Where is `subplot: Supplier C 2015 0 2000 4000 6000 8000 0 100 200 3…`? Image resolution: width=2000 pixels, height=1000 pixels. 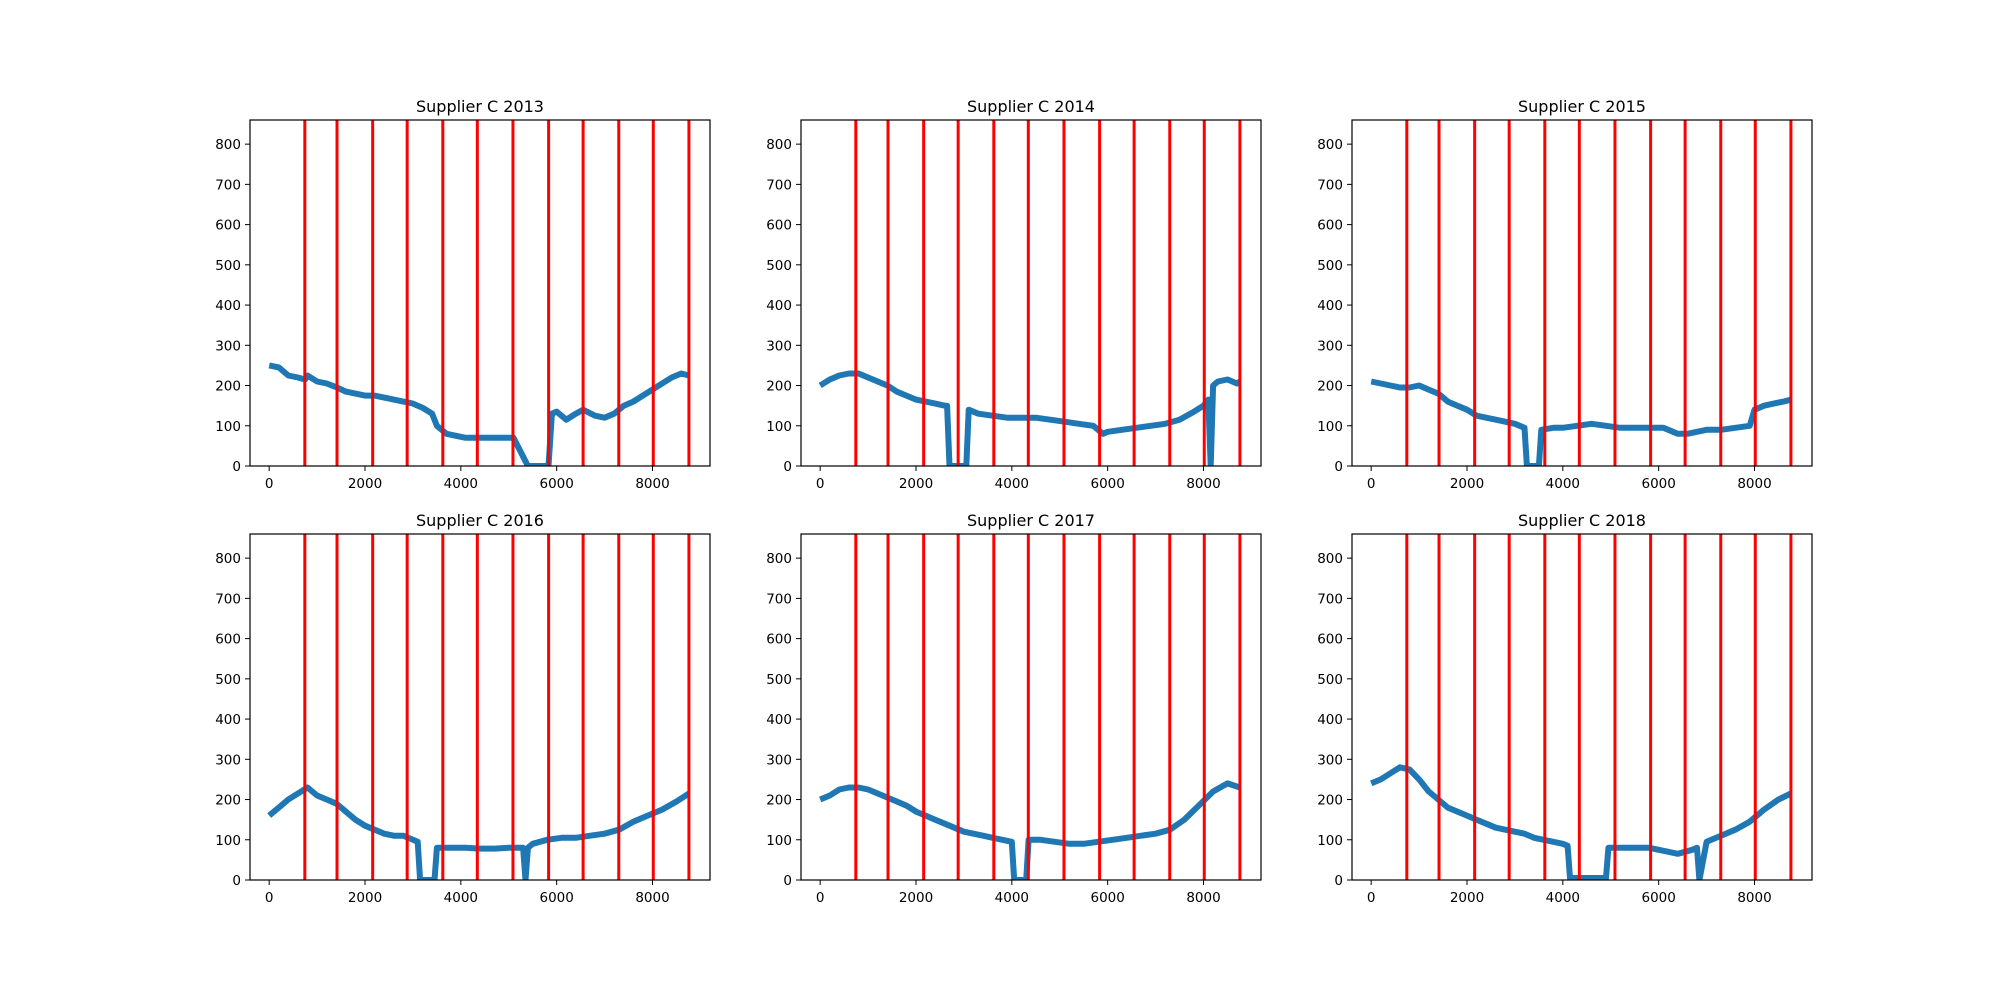
subplot: Supplier C 2015 0 2000 4000 6000 8000 0 100 200 3… is located at coordinates (1565, 294).